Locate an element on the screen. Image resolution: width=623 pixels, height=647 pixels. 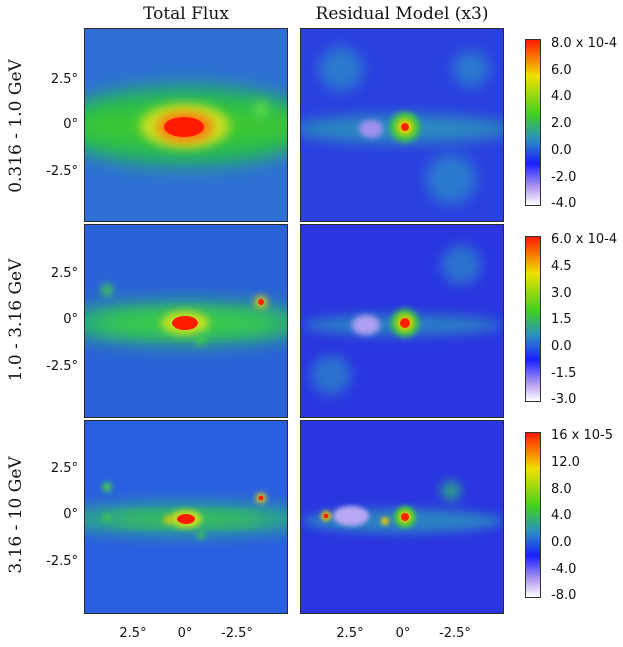
colorbar-tick-label: -3.0 is located at coordinates (564, 399).